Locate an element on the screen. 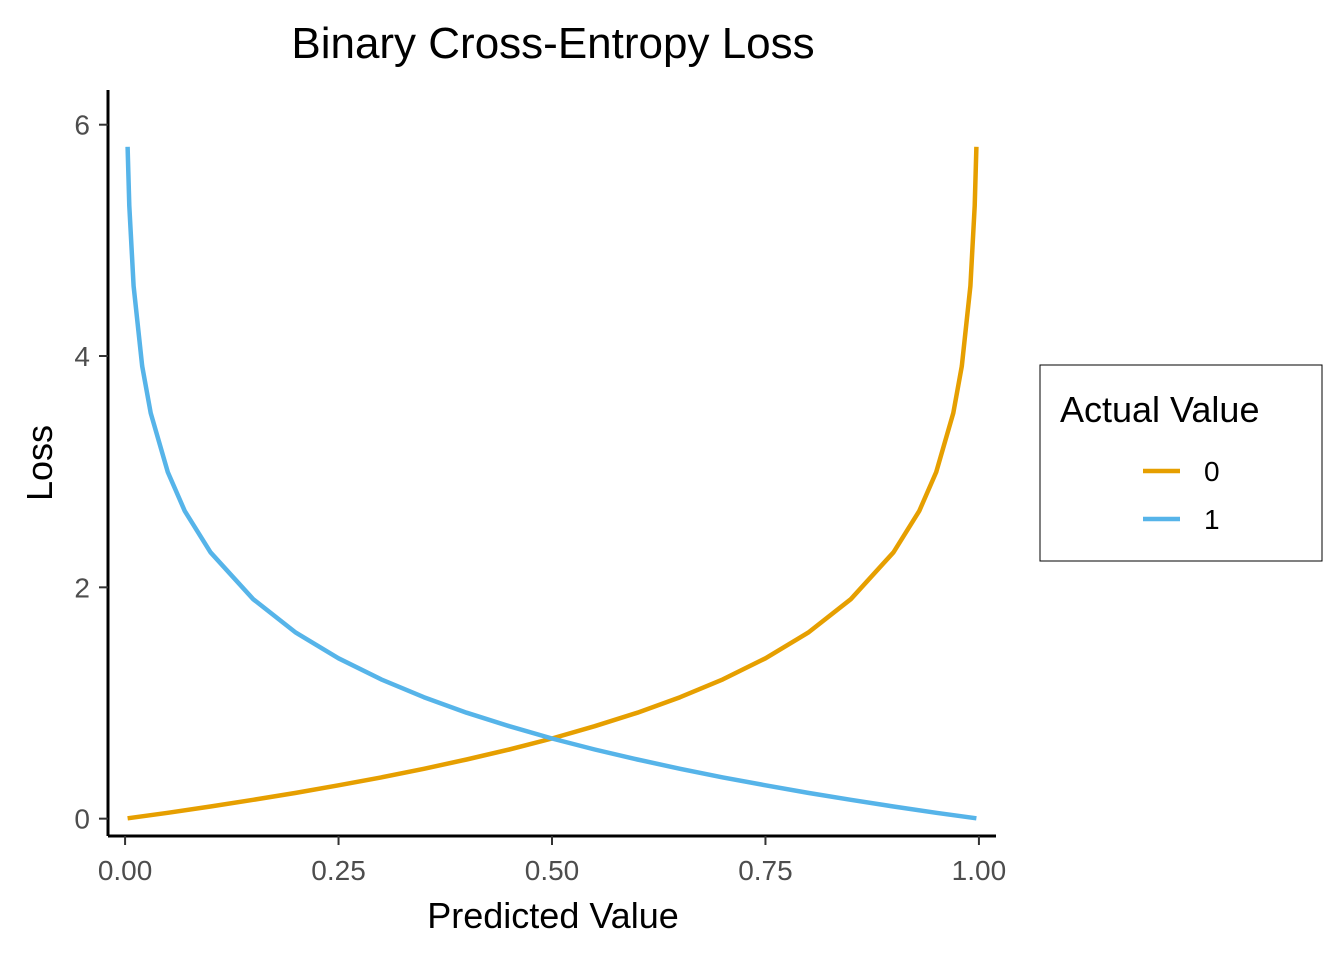 The width and height of the screenshot is (1344, 960). x-axis-title: Predicted Value is located at coordinates (553, 915).